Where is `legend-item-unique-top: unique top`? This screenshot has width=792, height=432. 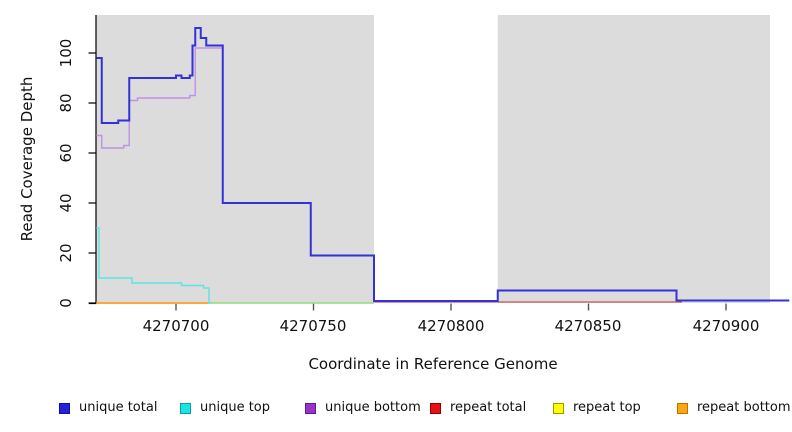
legend-item-unique-top: unique top is located at coordinates (225, 408).